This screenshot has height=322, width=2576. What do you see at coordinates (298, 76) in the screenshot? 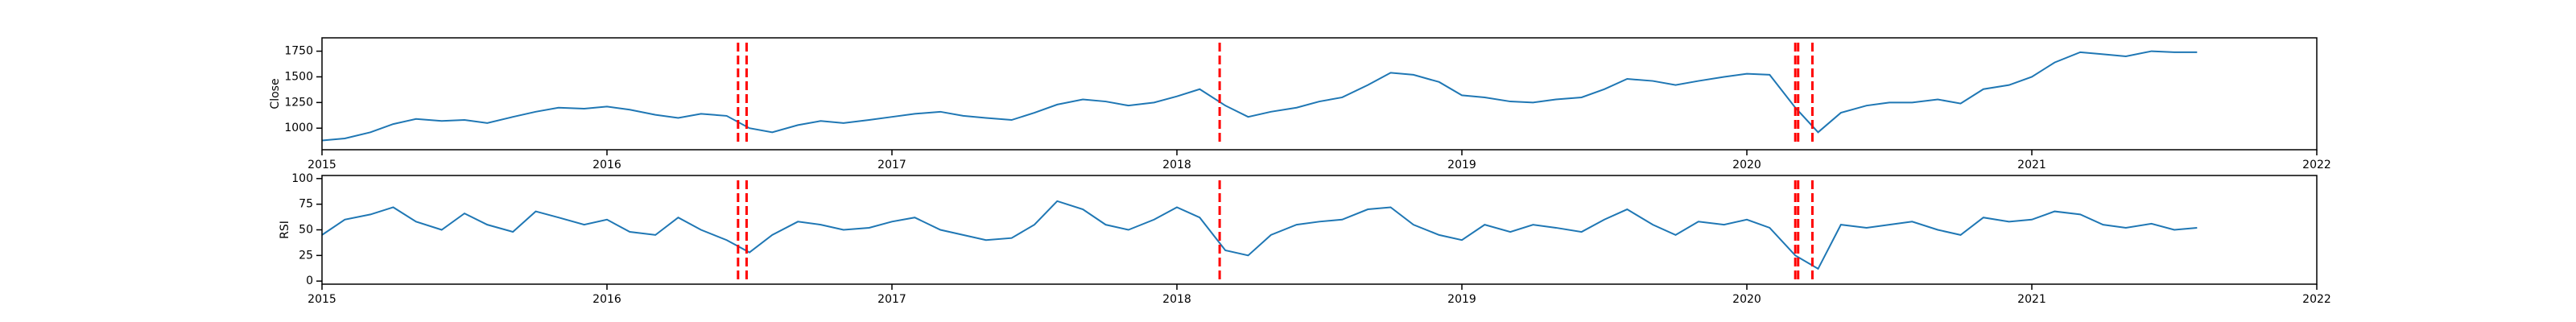
I see `y-tick-label: 1500` at bounding box center [298, 76].